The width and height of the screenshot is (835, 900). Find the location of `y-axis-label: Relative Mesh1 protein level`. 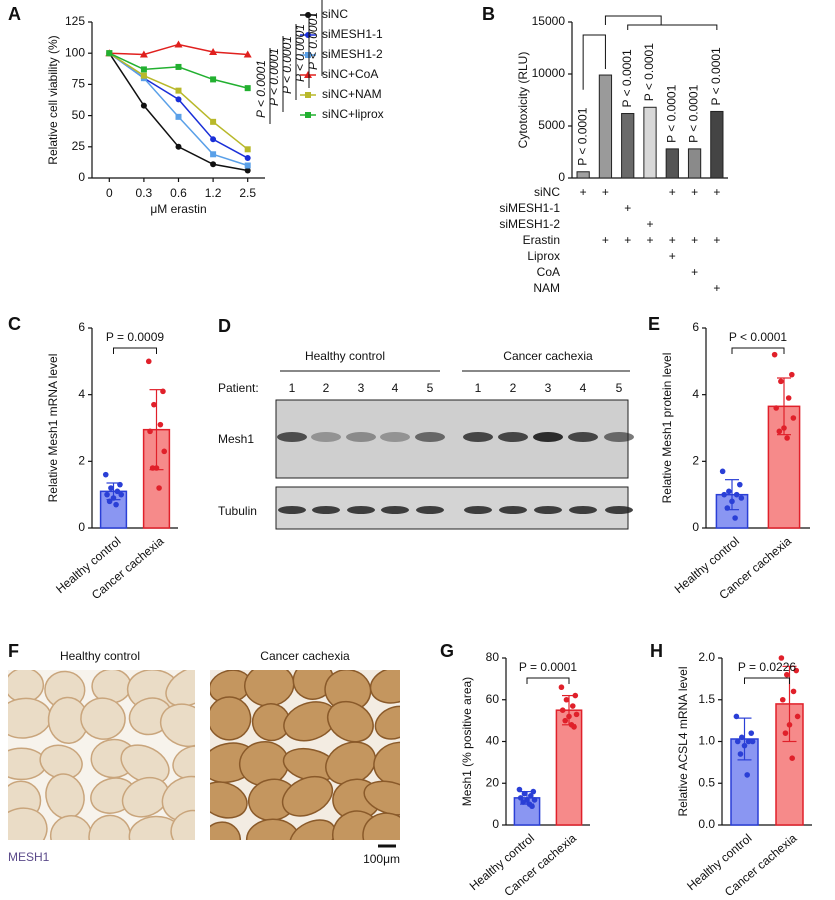

y-axis-label: Relative Mesh1 protein level is located at coordinates (667, 428).